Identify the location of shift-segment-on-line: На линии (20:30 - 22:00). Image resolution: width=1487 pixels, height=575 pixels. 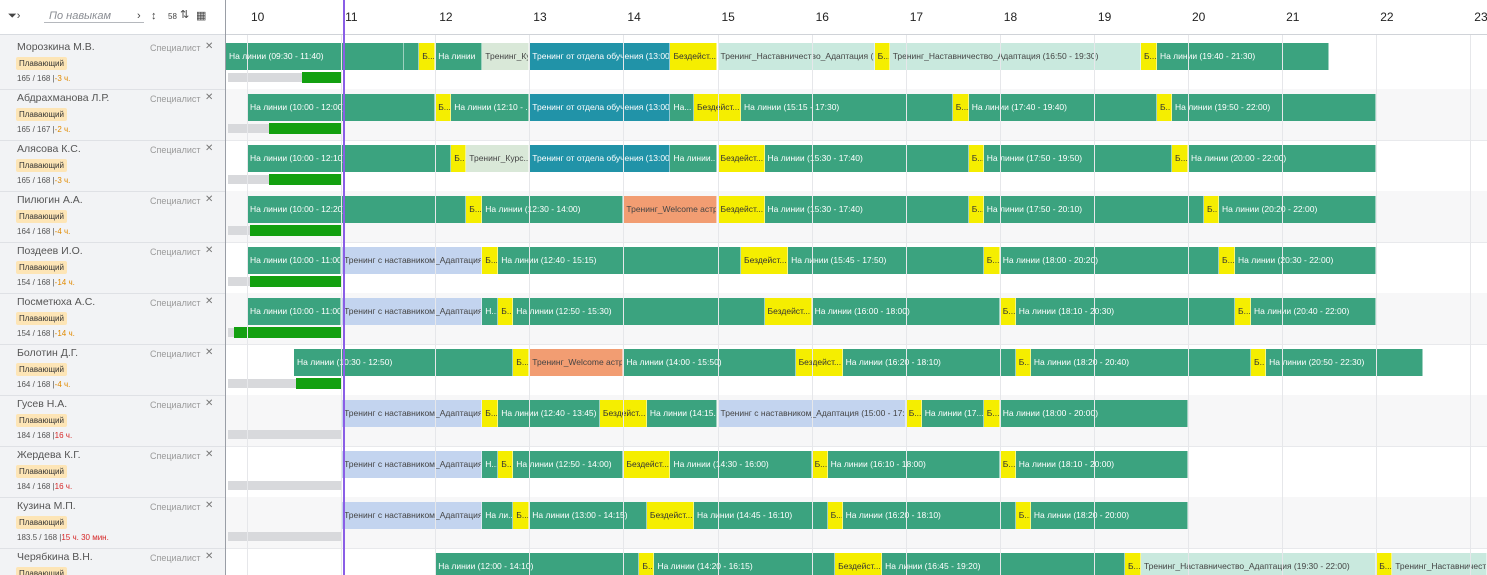
(1306, 260).